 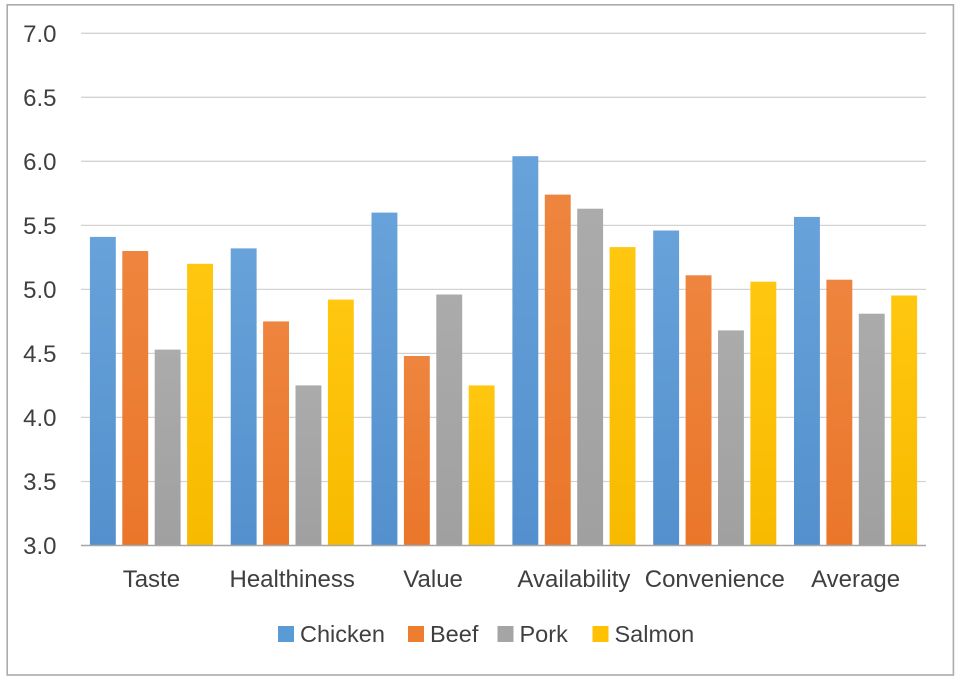 What do you see at coordinates (544, 634) in the screenshot?
I see `svg-text: Pork` at bounding box center [544, 634].